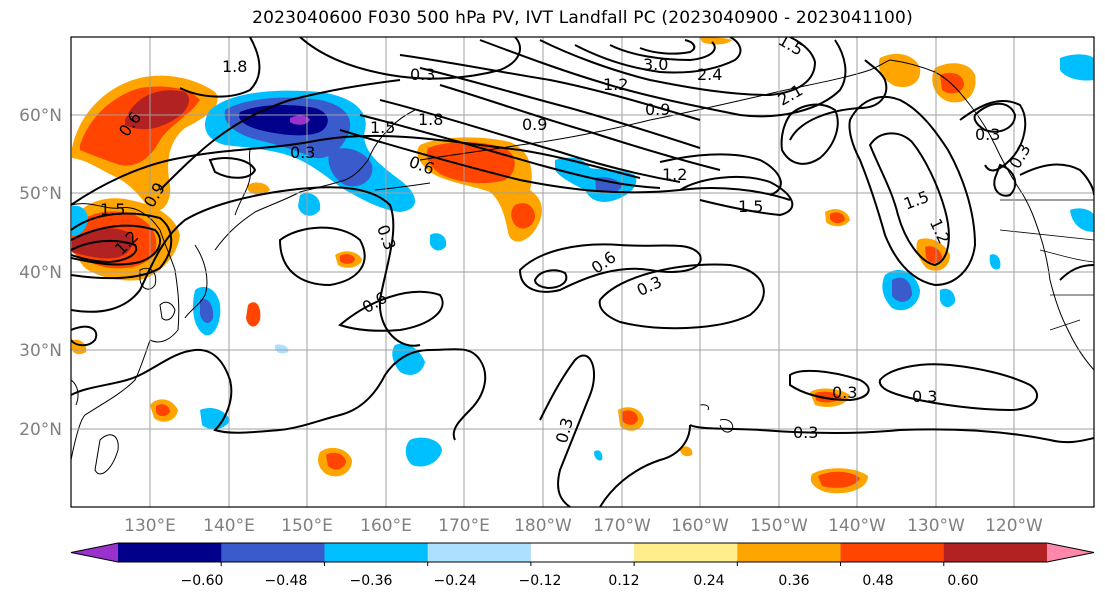 Image resolution: width=1105 pixels, height=601 pixels. I want to click on lon-label: 170°E, so click(464, 526).